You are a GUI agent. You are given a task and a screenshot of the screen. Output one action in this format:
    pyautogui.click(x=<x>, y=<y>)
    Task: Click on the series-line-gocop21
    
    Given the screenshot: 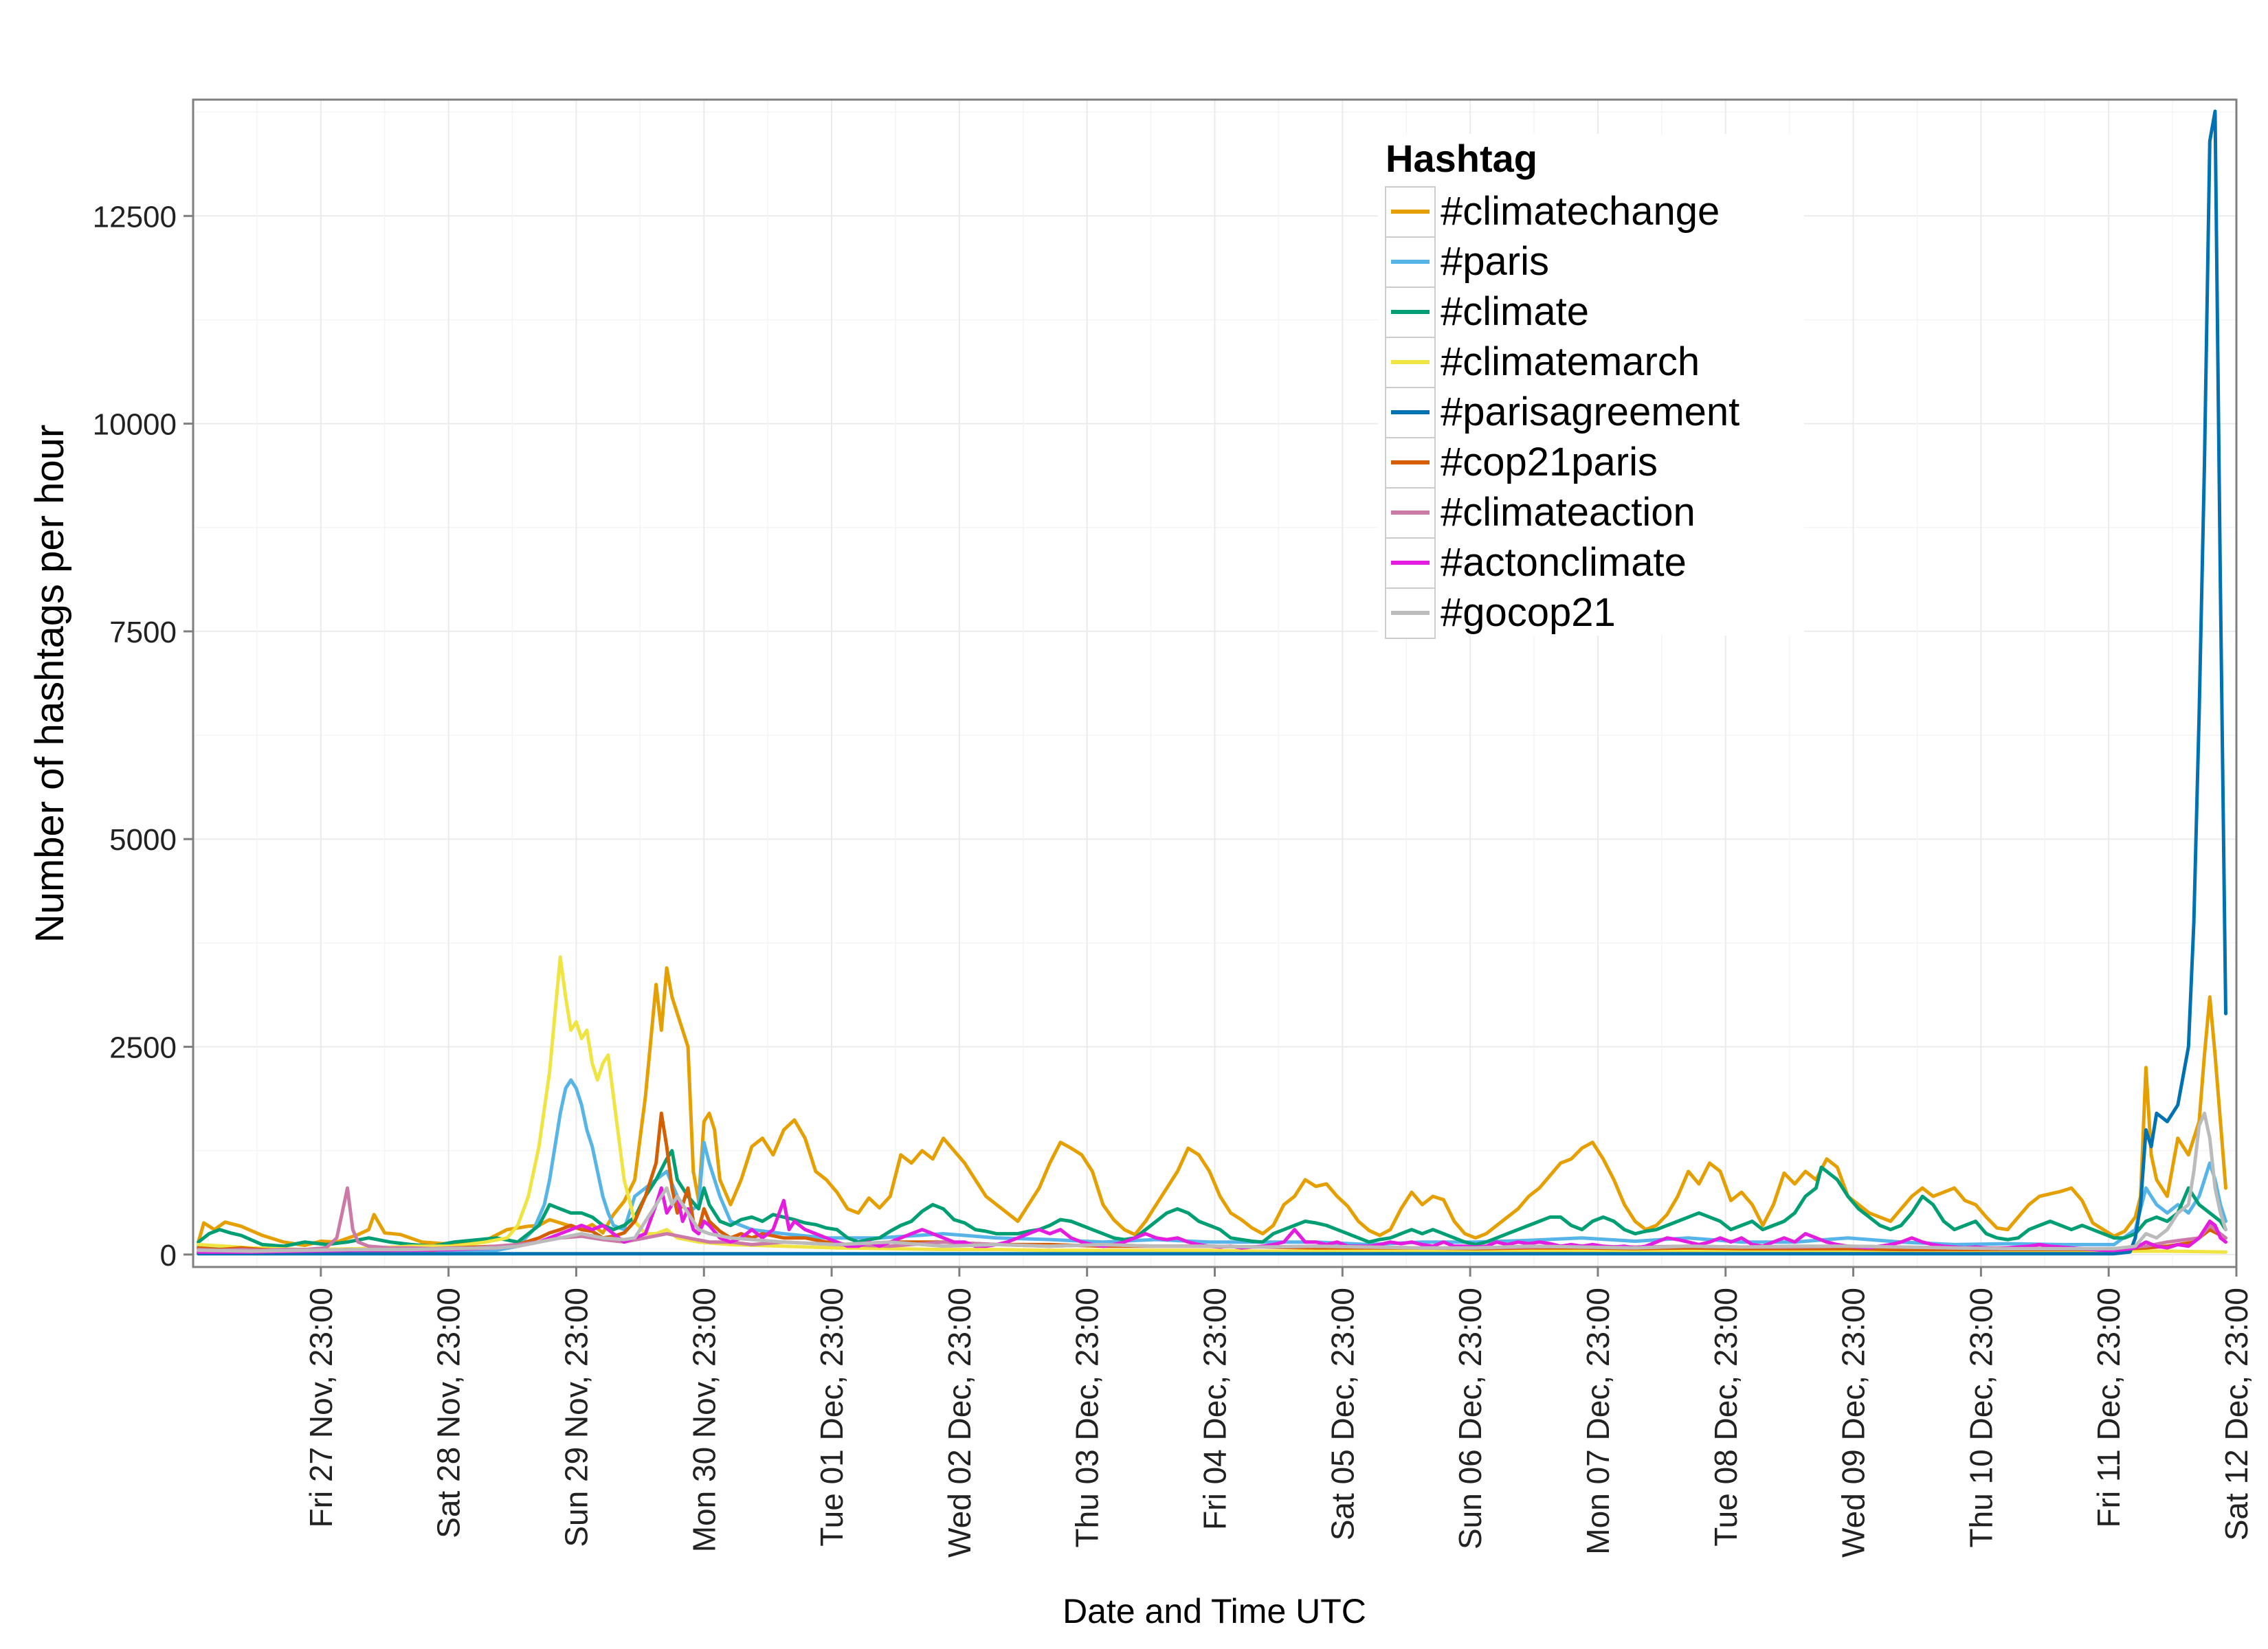 What is the action you would take?
    pyautogui.click(x=1212, y=1182)
    